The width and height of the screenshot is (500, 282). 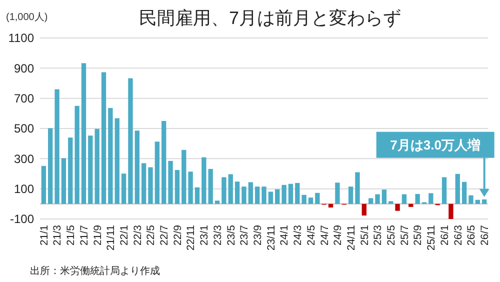 What do you see at coordinates (458, 235) in the screenshot?
I see `x-tick-label: 26/3` at bounding box center [458, 235].